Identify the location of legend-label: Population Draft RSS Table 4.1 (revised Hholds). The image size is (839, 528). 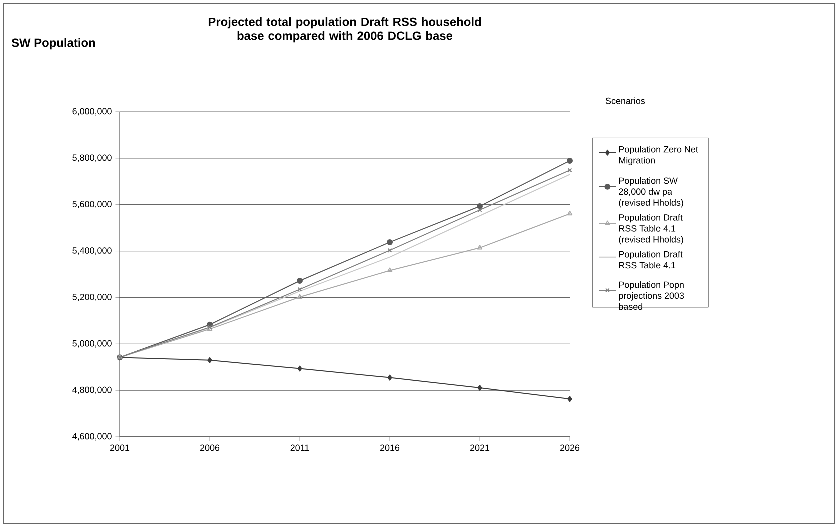
(651, 229).